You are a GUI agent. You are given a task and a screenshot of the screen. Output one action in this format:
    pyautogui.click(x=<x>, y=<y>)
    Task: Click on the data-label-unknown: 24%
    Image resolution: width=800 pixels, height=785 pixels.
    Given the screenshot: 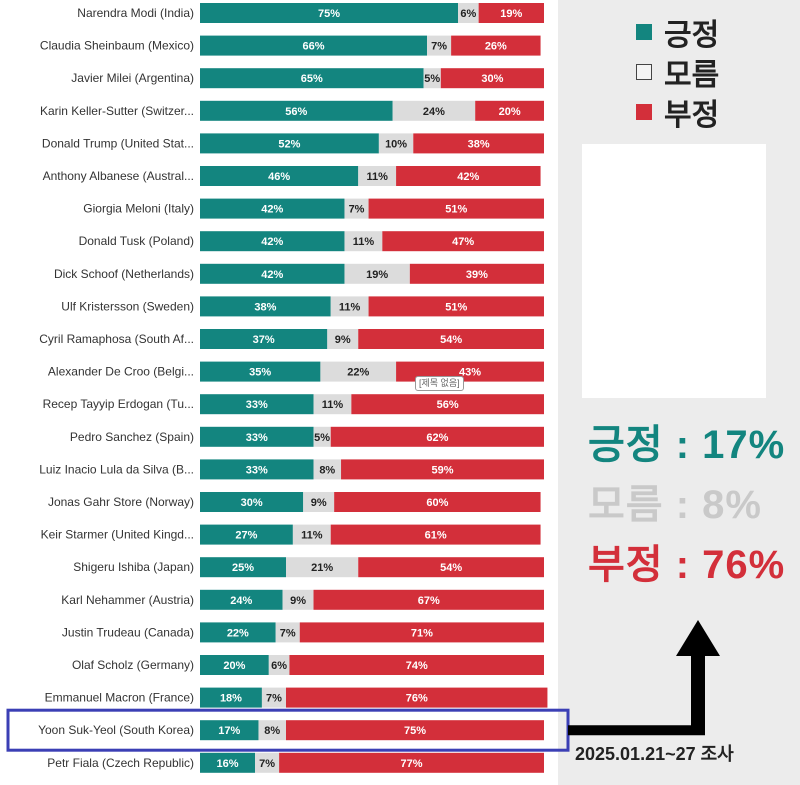 What is the action you would take?
    pyautogui.click(x=434, y=112)
    